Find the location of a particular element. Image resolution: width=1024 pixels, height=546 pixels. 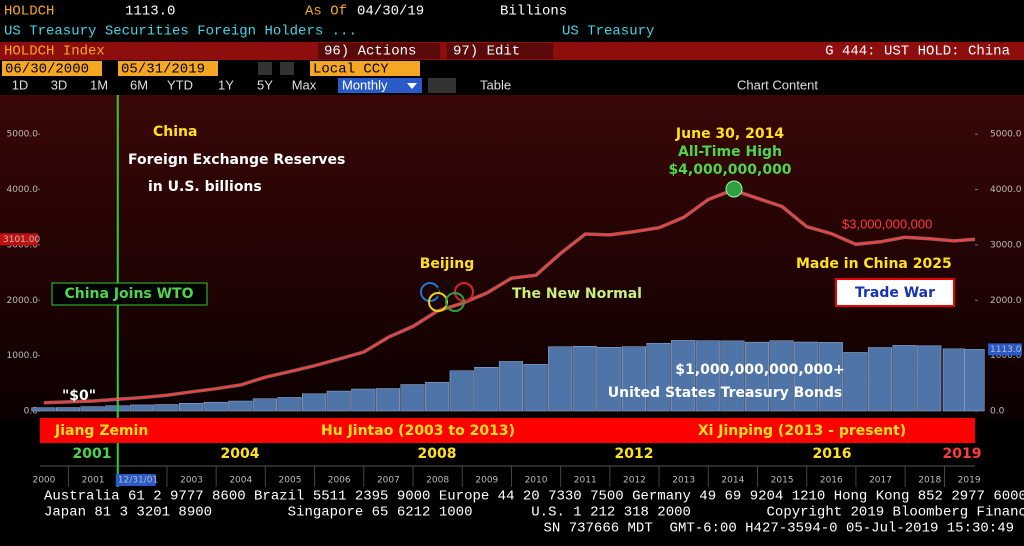

edit-label: 97) Edit is located at coordinates (486, 52).